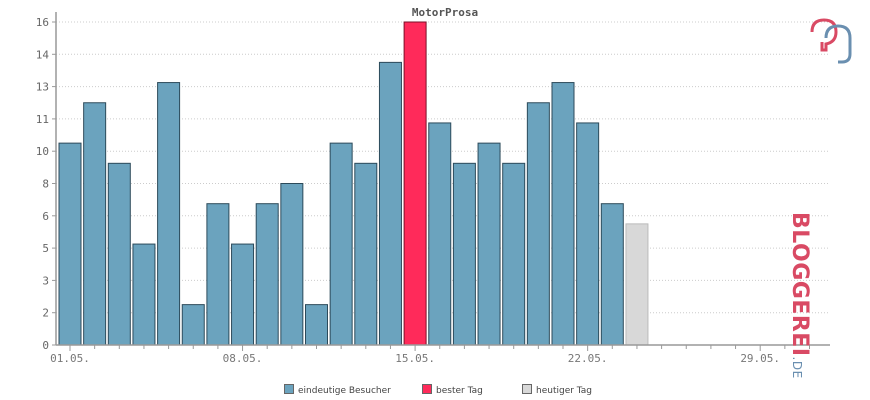 Image resolution: width=870 pixels, height=400 pixels. I want to click on bar-today, so click(637, 284).